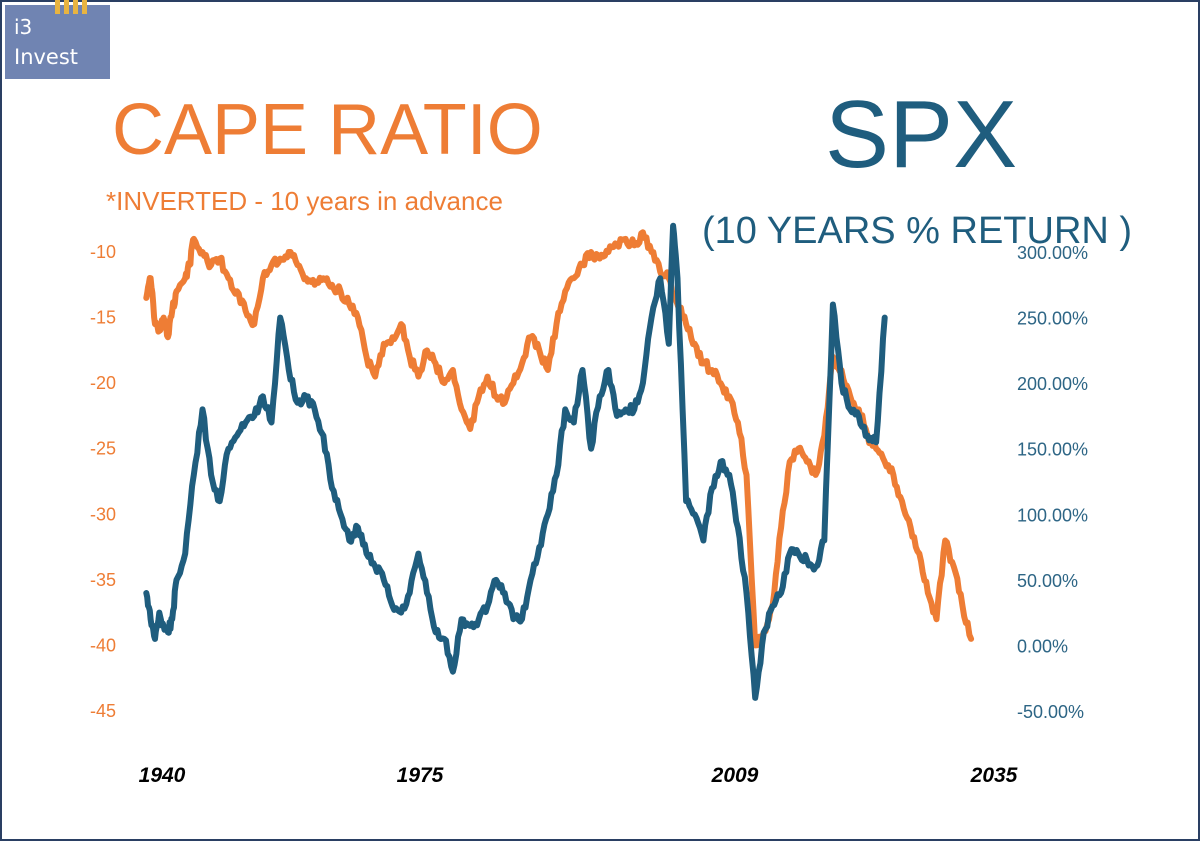 This screenshot has height=841, width=1200. Describe the element at coordinates (1052, 384) in the screenshot. I see `right-axis-tick-label: 200.00%` at that location.